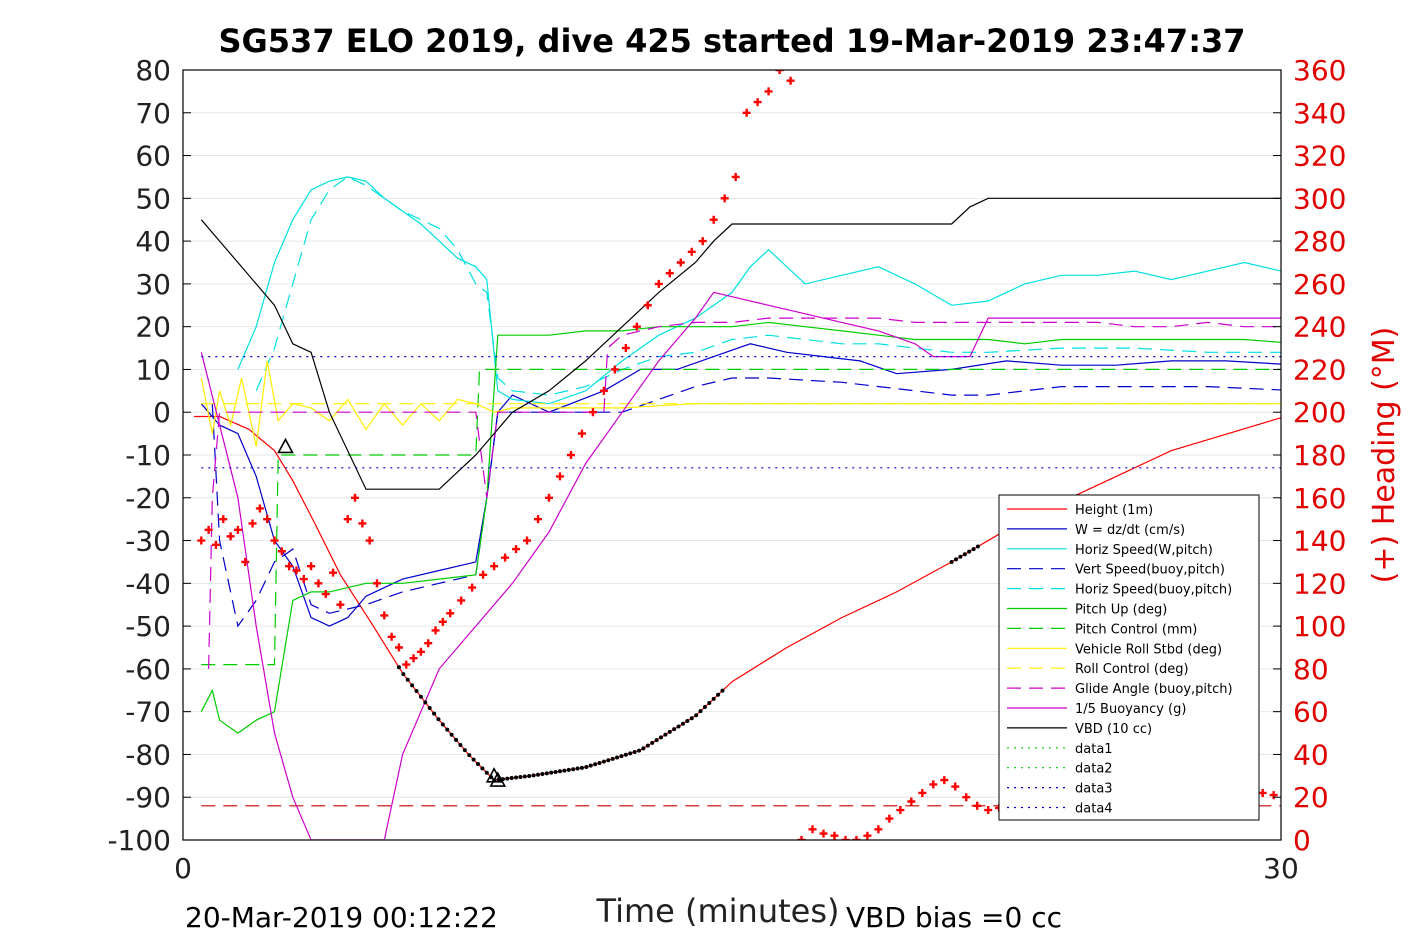  I want to click on y-tick-label: -100, so click(139, 840).